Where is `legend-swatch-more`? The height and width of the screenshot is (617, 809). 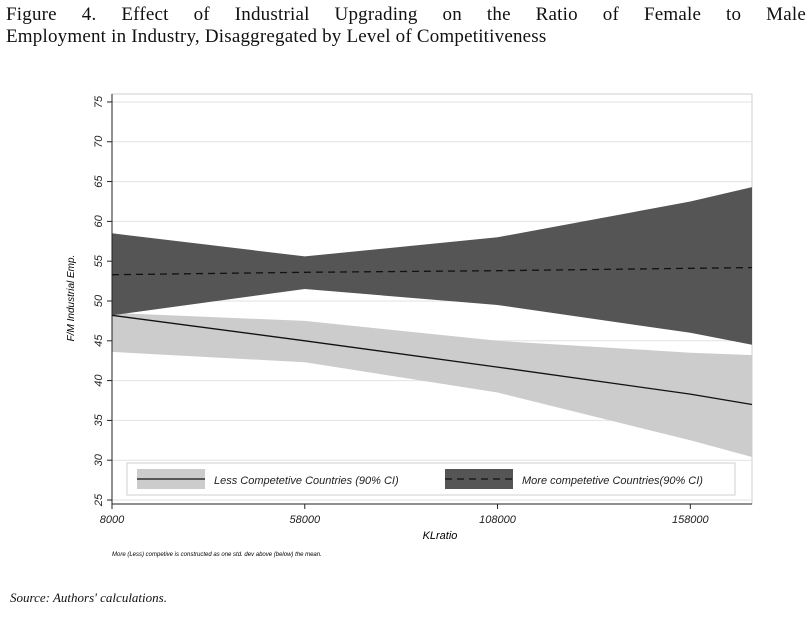 legend-swatch-more is located at coordinates (479, 479).